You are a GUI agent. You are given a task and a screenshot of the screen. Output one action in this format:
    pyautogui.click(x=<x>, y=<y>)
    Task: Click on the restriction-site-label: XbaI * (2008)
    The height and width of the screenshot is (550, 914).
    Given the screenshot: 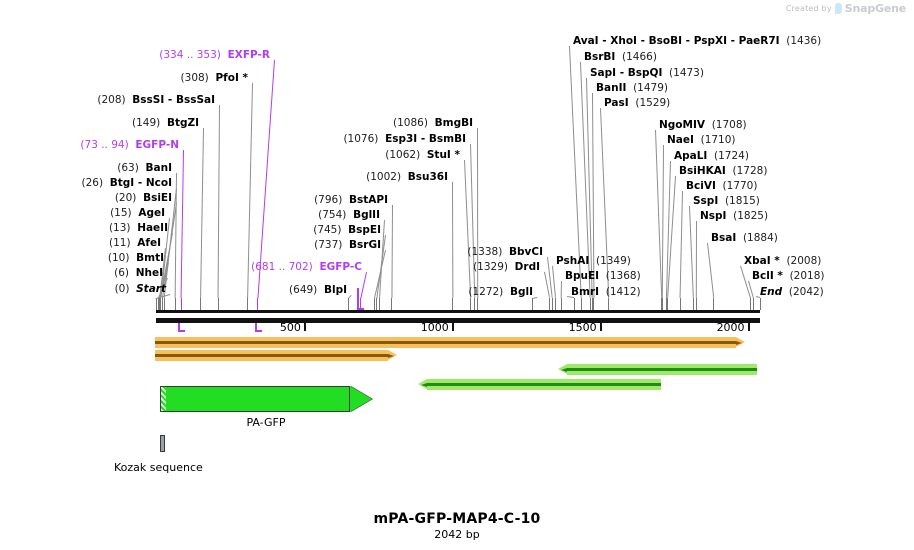 What is the action you would take?
    pyautogui.click(x=782, y=261)
    